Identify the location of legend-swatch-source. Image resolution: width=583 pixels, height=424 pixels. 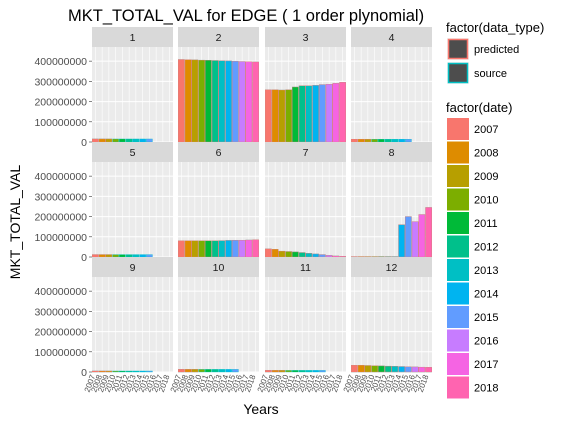
(458, 73).